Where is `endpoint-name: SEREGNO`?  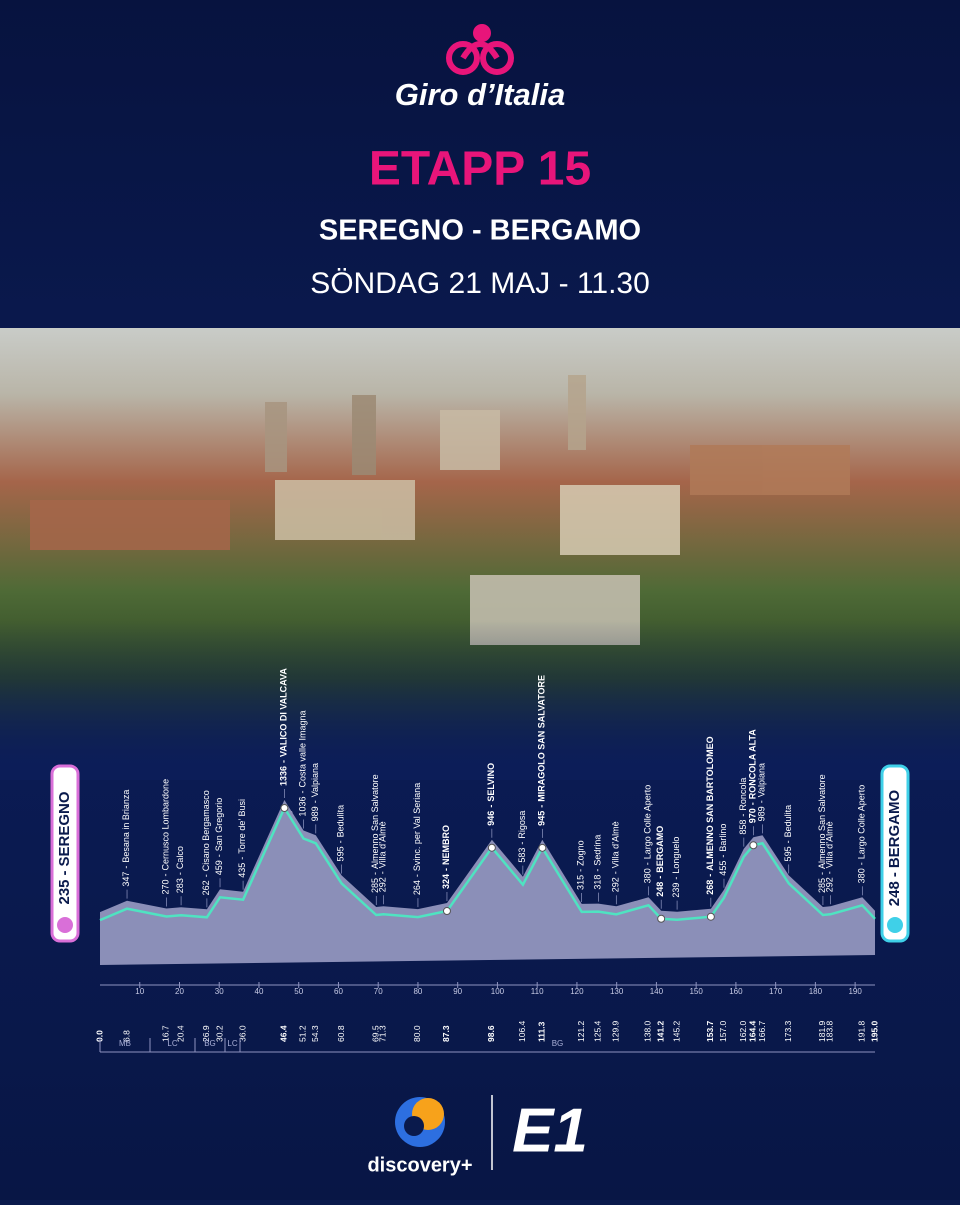
endpoint-name: SEREGNO is located at coordinates (64, 828).